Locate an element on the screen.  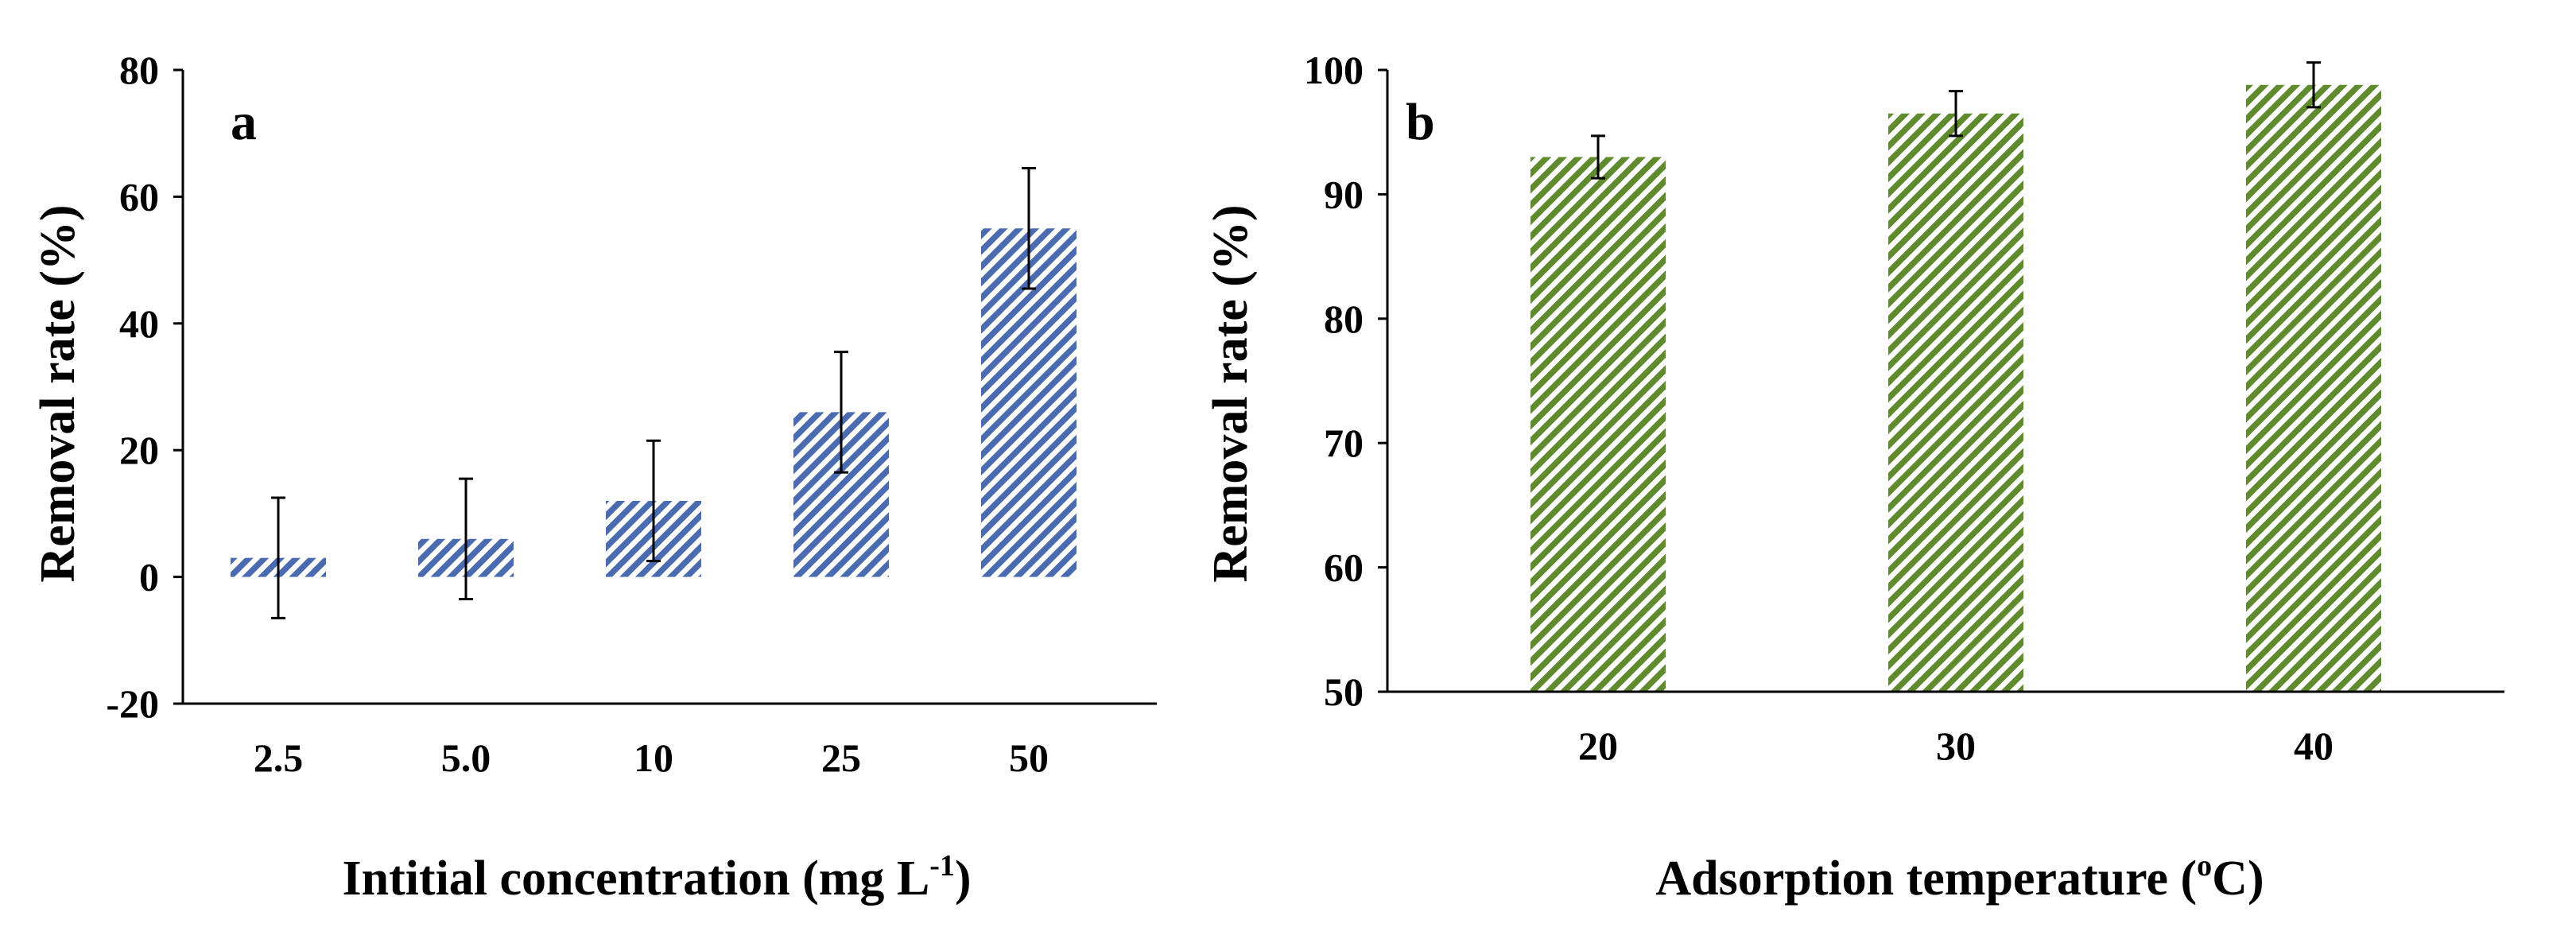
y-tick-label-b-4: 90 is located at coordinates (1344, 194).